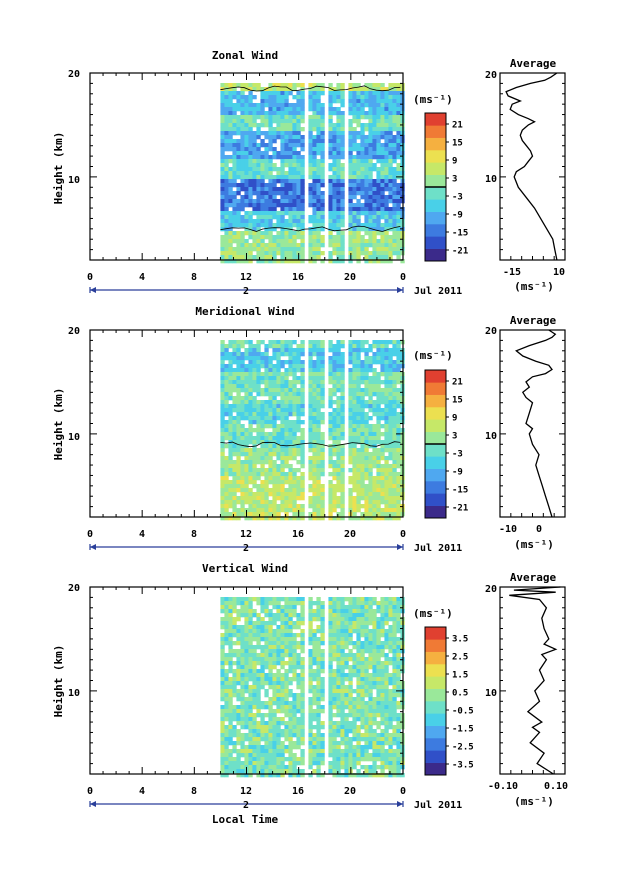 The image size is (620, 877). I want to click on colorbar-label: -9, so click(457, 216).